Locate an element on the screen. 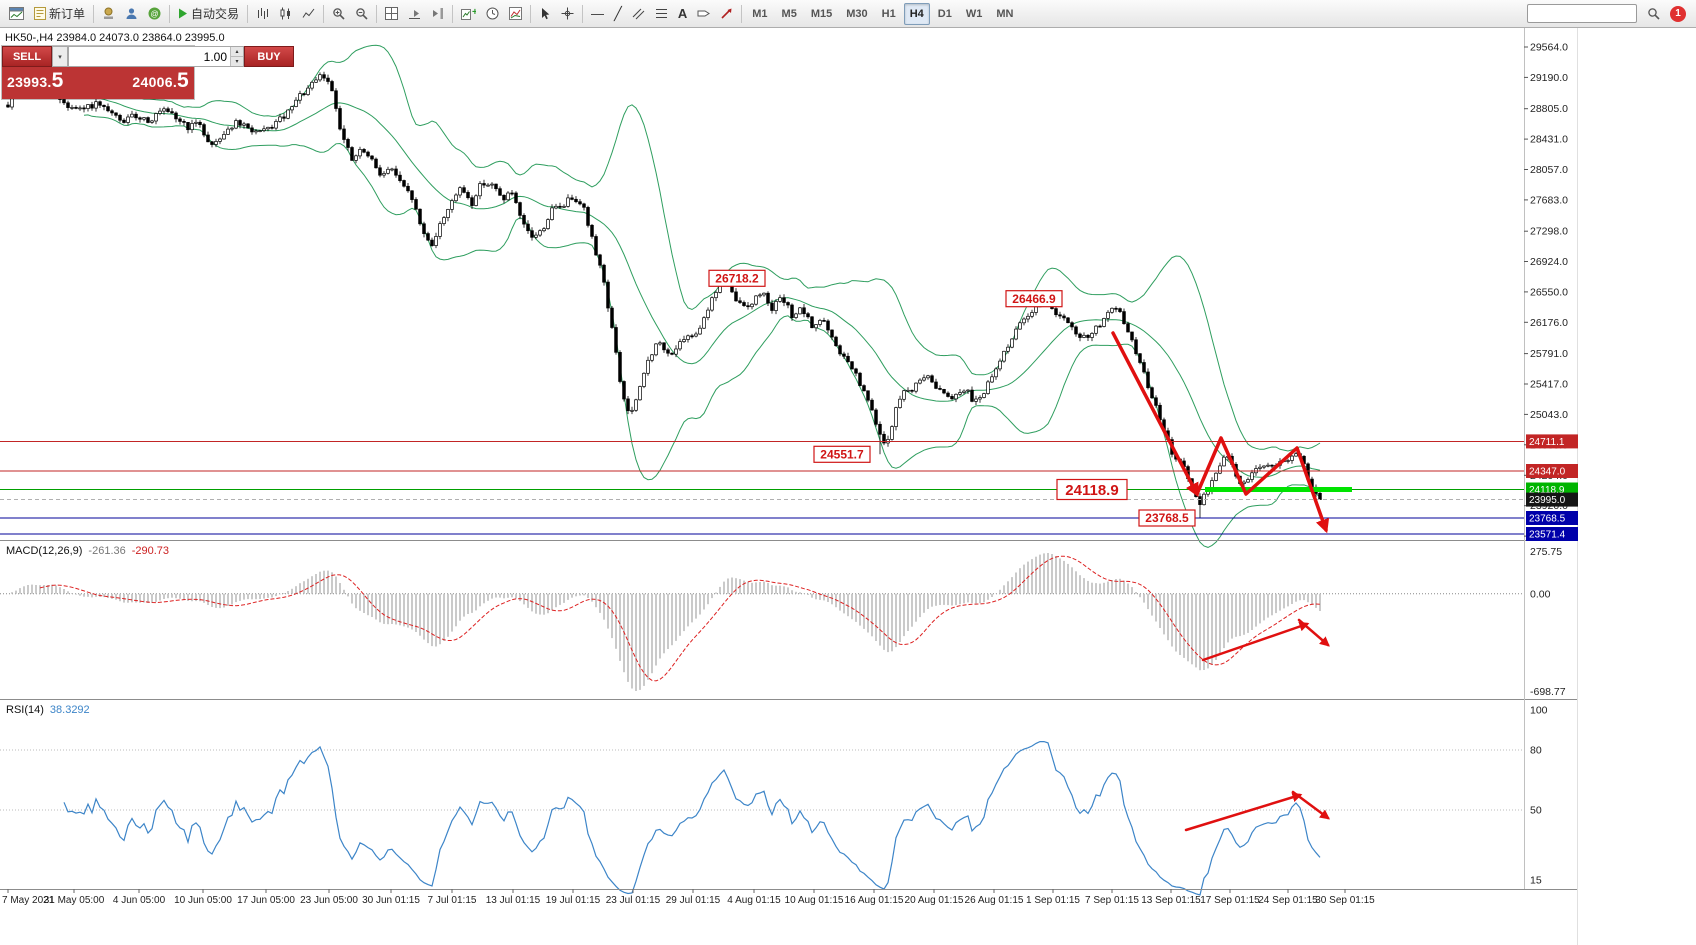 The image size is (1696, 945). notification-badge: 1 is located at coordinates (1678, 13).